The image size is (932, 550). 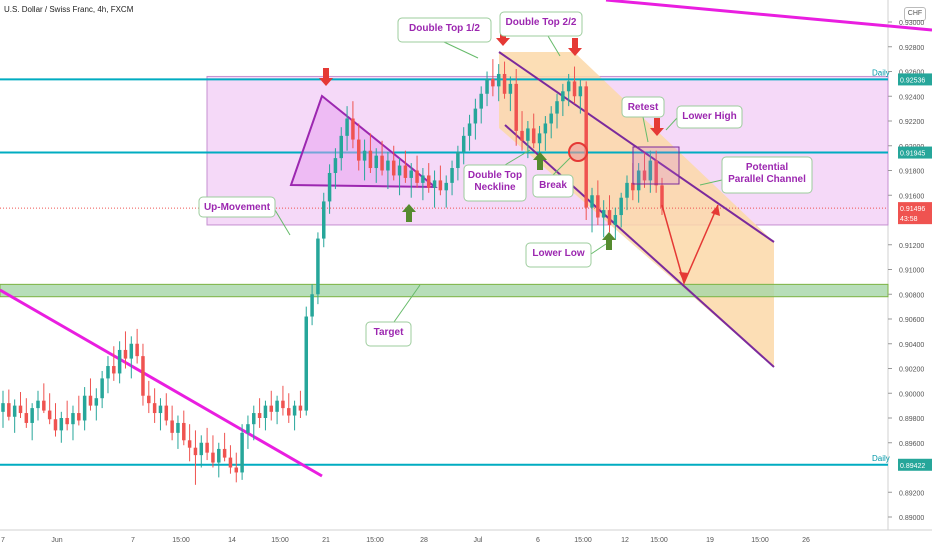 I want to click on upper-trendline, so click(x=768, y=16).